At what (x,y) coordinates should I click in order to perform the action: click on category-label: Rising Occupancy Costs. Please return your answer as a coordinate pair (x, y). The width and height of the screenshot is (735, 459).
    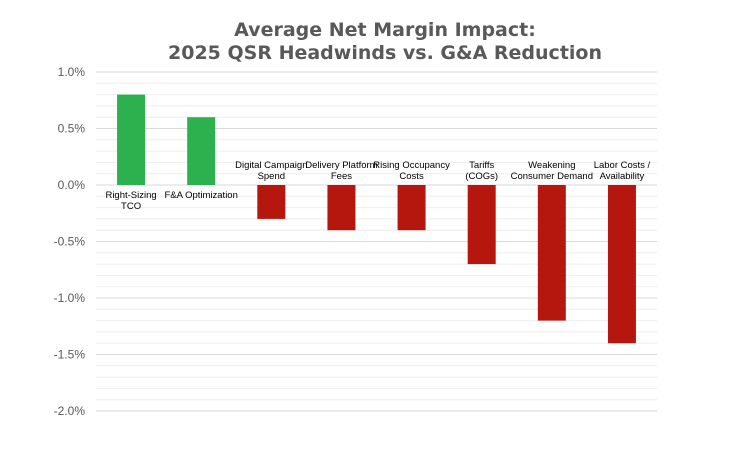
    Looking at the image, I should click on (411, 171).